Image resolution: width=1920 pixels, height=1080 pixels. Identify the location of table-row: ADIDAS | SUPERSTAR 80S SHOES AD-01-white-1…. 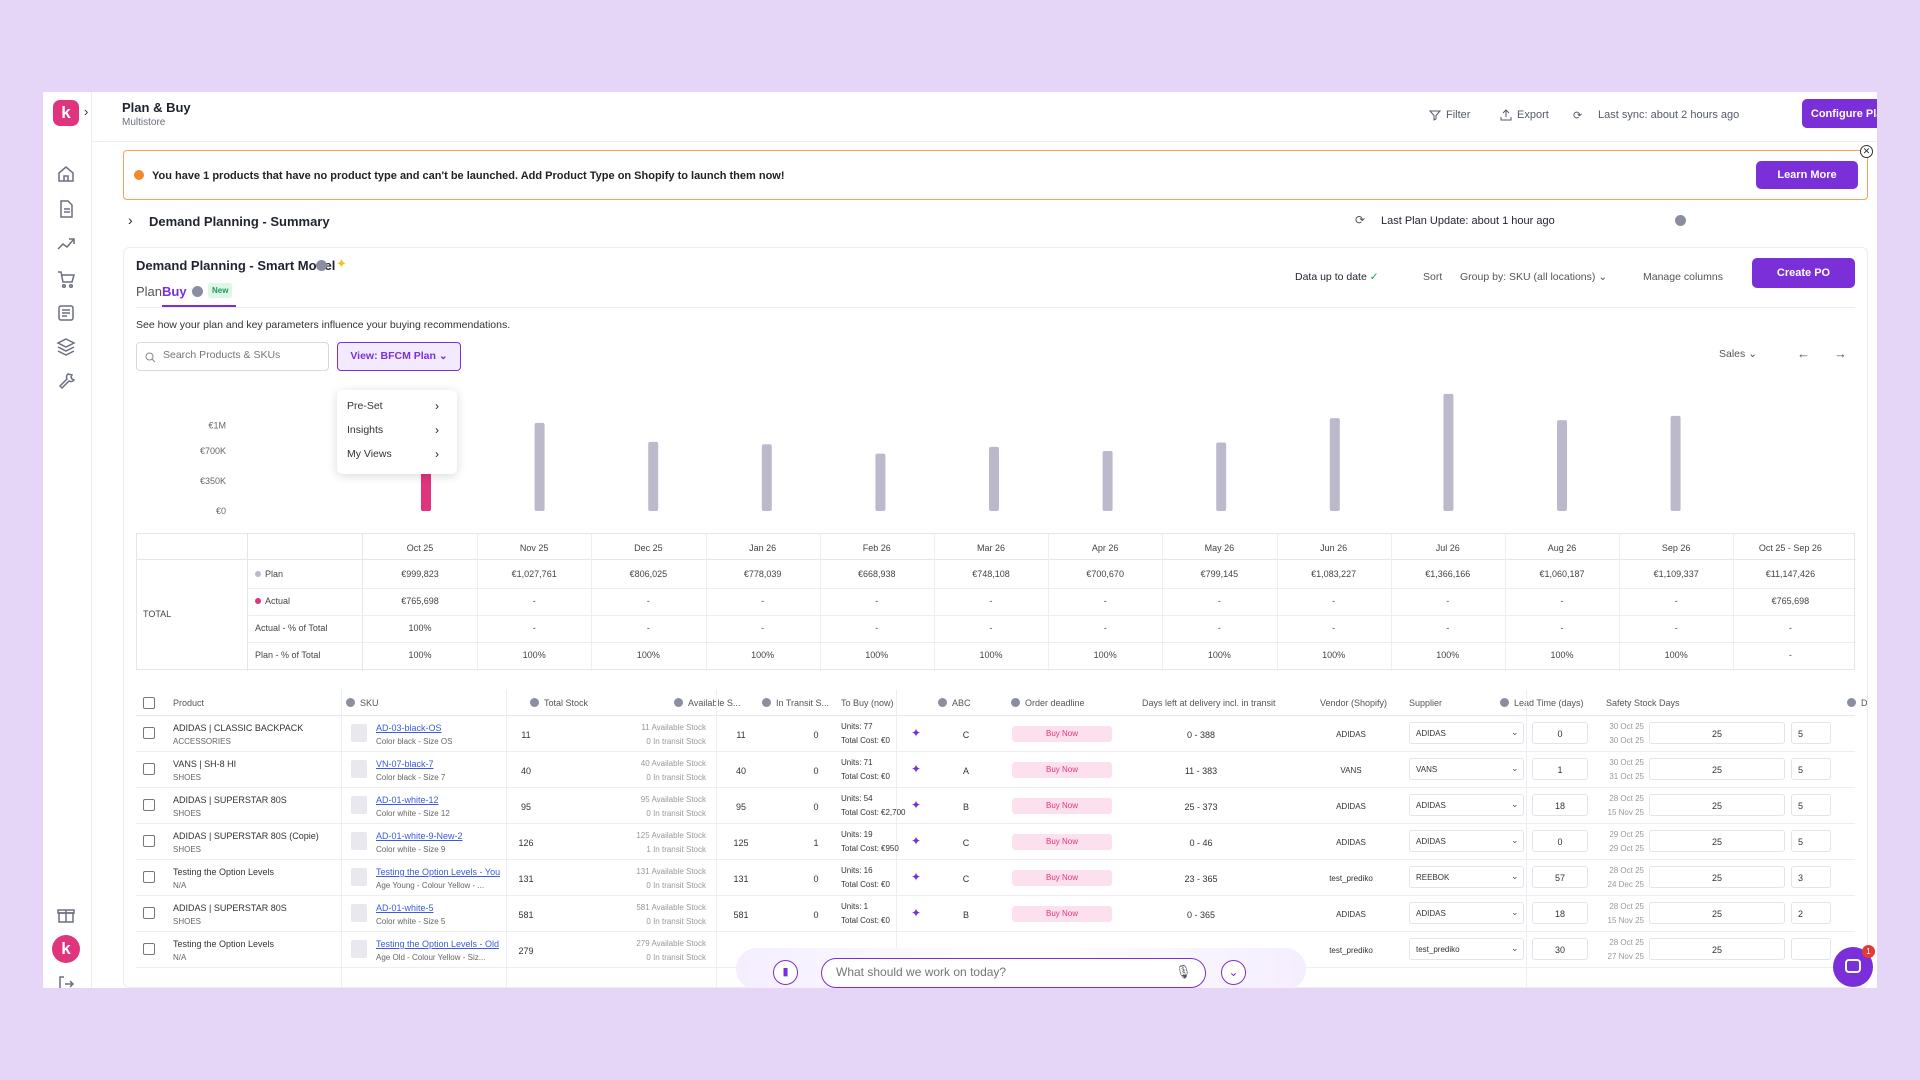
(995, 806).